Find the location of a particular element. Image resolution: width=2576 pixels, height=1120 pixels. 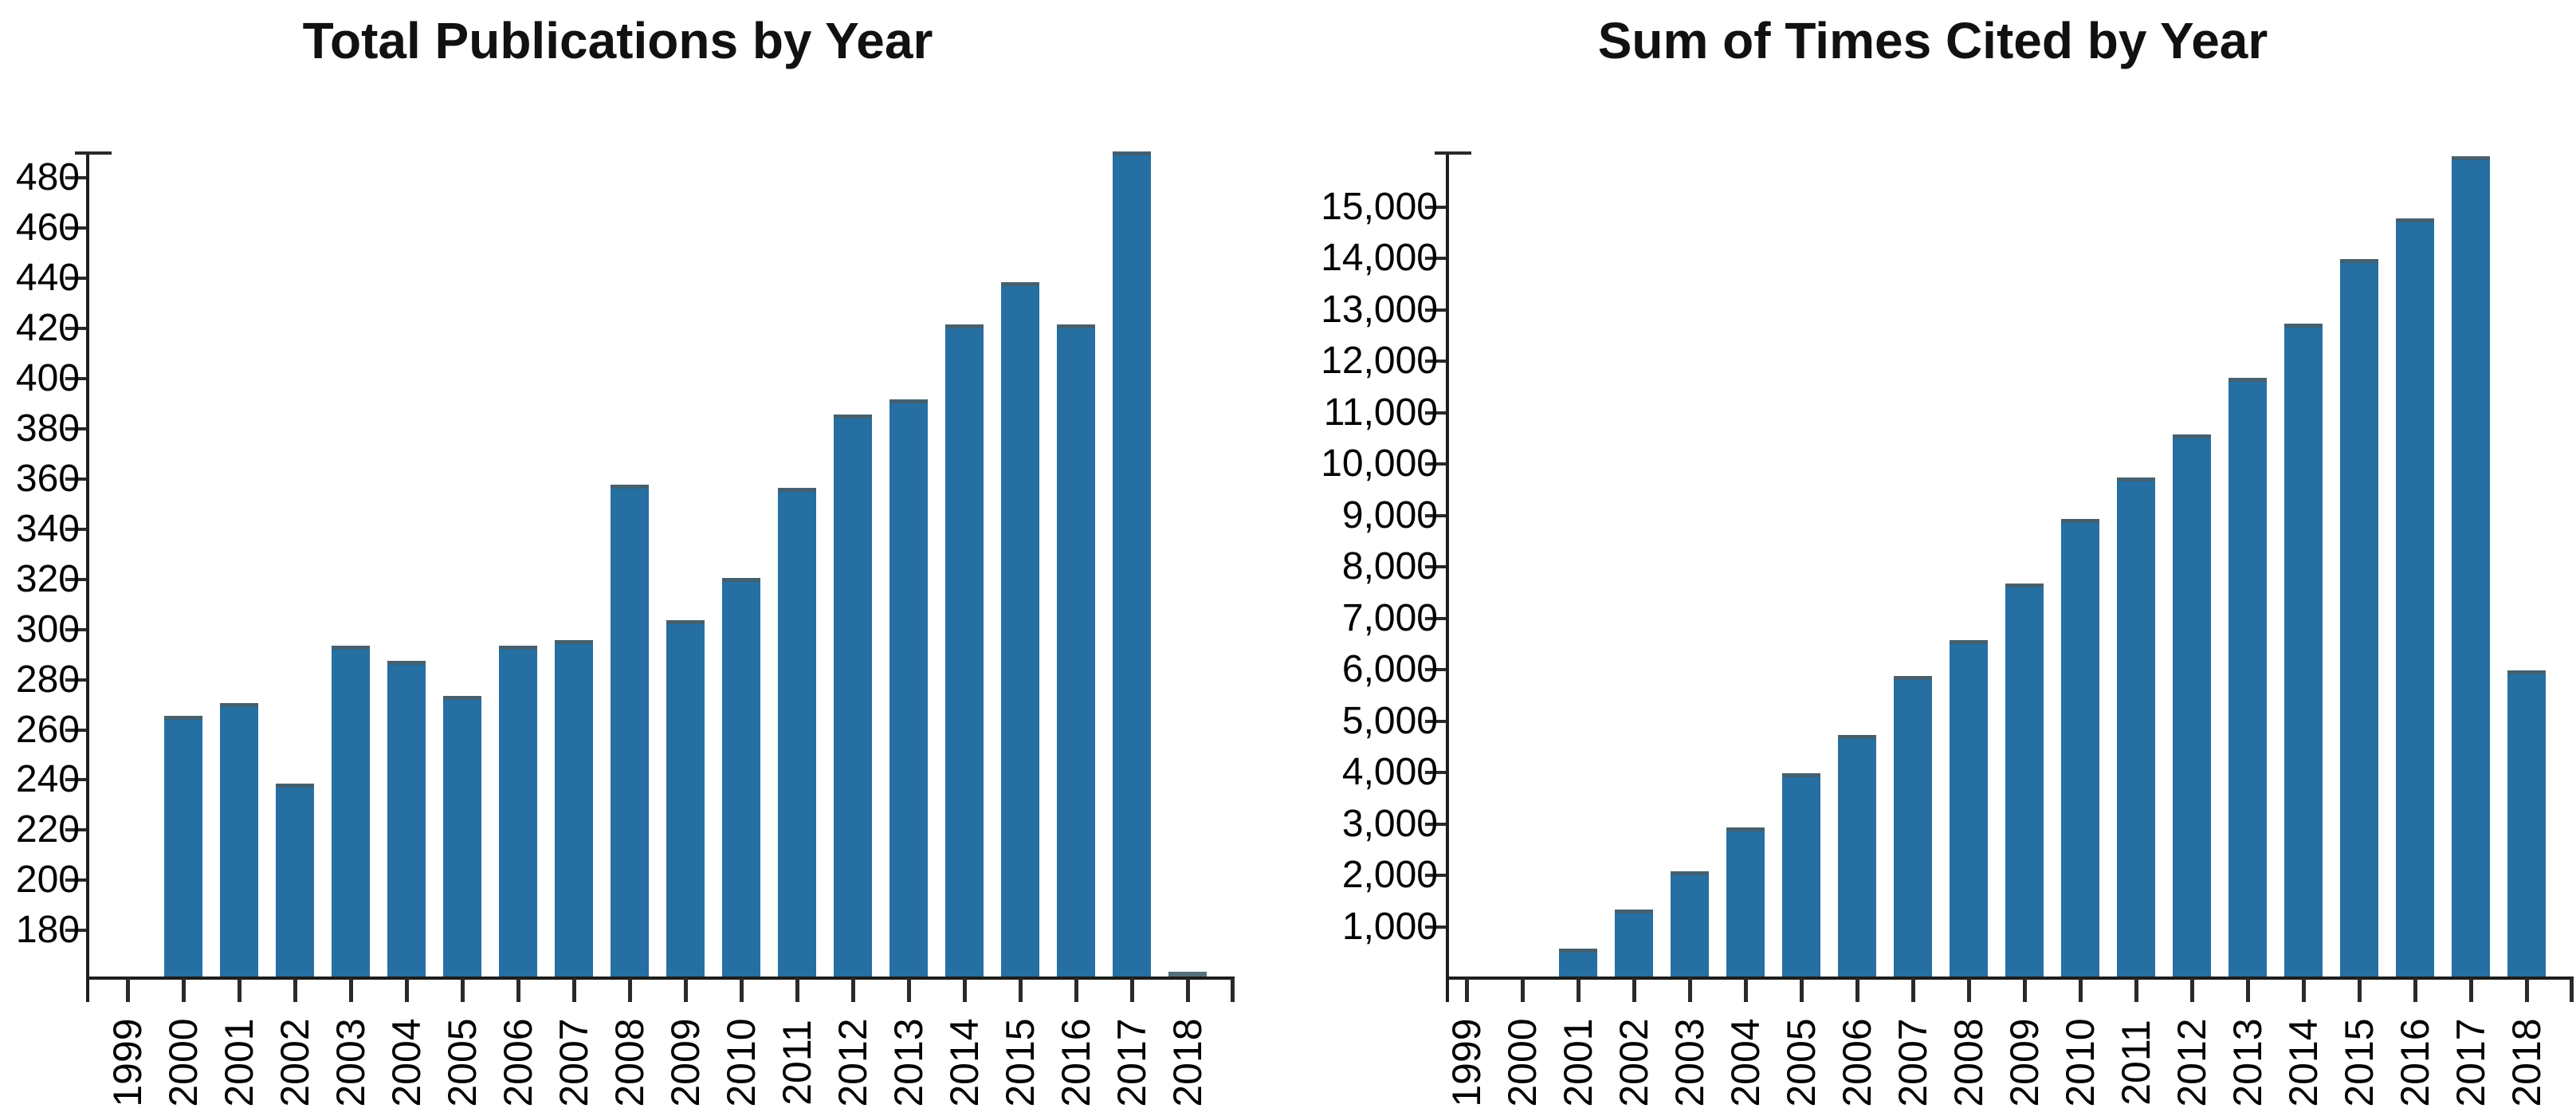

citations-x-label-2007: 2007 is located at coordinates (1913, 1062).